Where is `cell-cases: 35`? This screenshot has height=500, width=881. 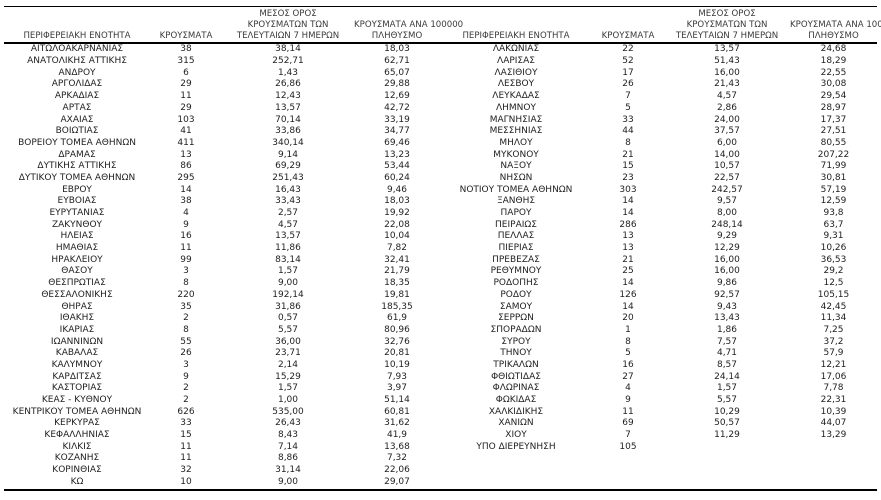 cell-cases: 35 is located at coordinates (186, 306).